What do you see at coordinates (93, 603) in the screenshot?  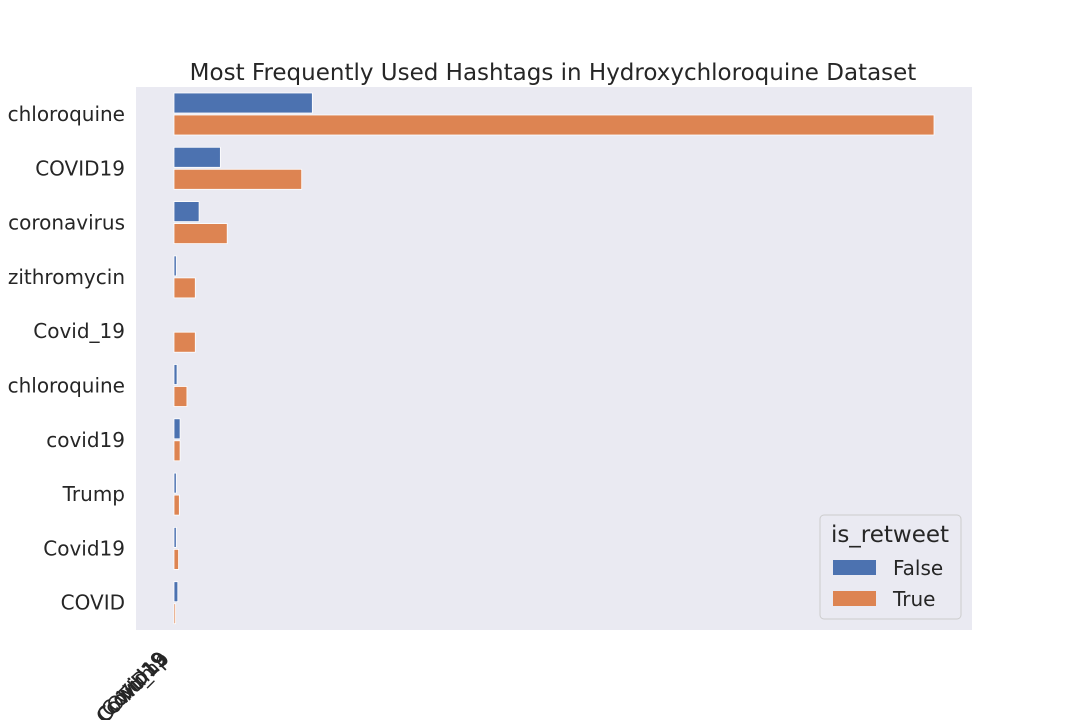 I see `category-label-9: COVID` at bounding box center [93, 603].